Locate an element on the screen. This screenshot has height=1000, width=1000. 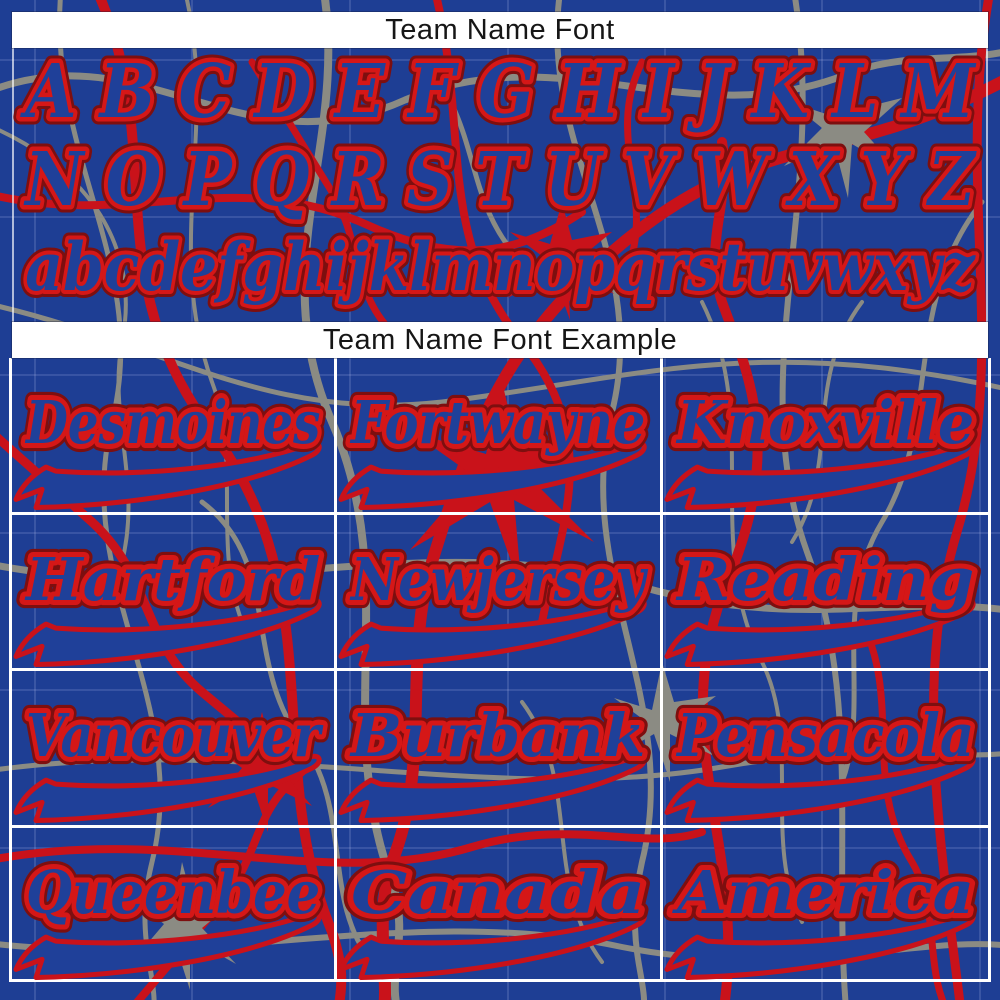
team-name-text: Canada is located at coordinates (498, 891).